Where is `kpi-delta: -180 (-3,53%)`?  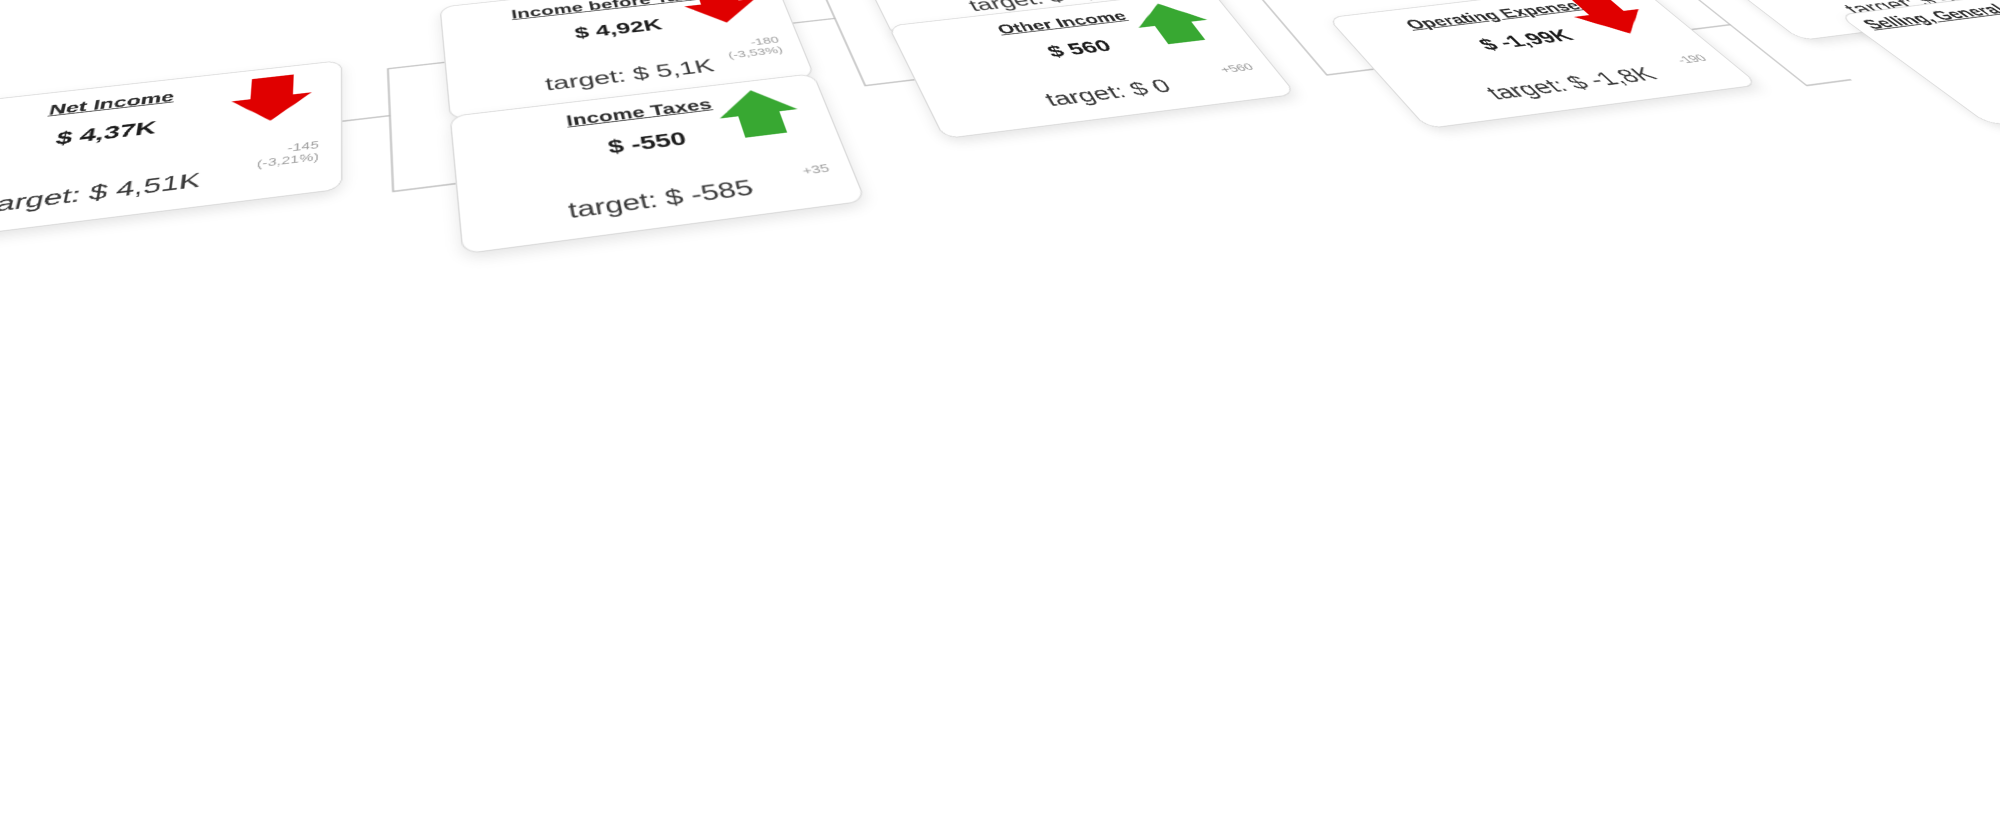 kpi-delta: -180 (-3,53%) is located at coordinates (754, 47).